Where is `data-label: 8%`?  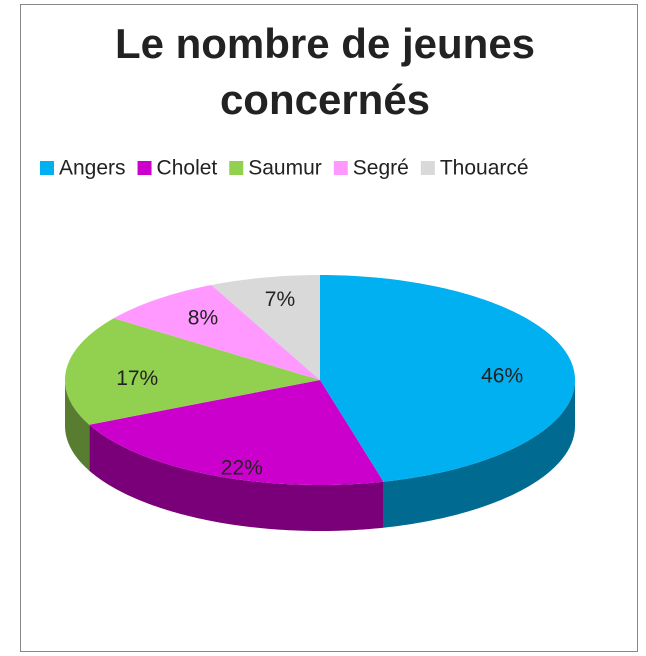 data-label: 8% is located at coordinates (203, 318).